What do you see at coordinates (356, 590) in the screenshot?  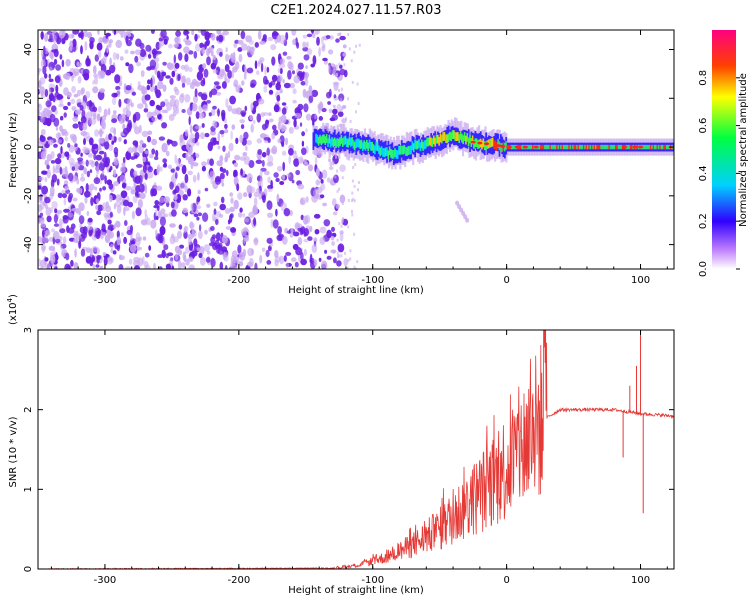 I see `snr-x-label: Height of straight line (km)` at bounding box center [356, 590].